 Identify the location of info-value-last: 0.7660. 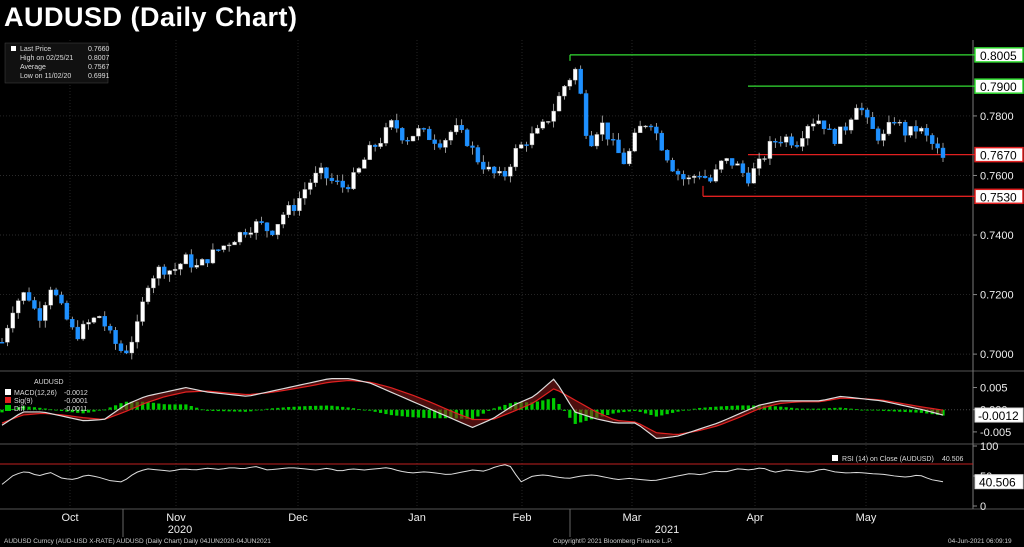
(99, 49).